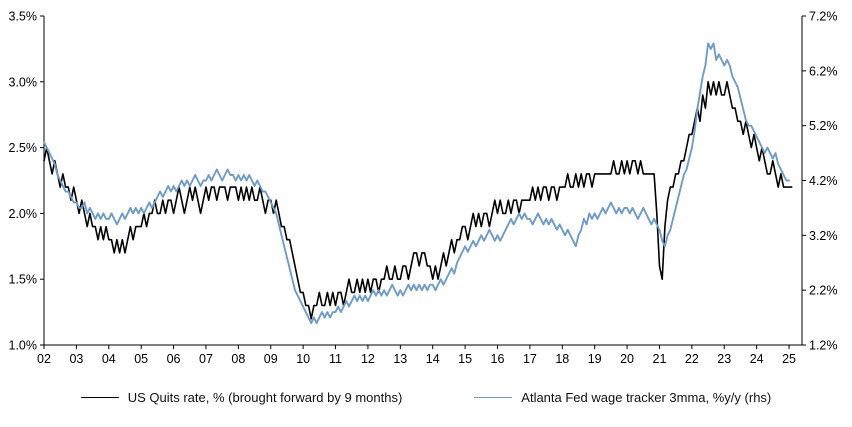  I want to click on y-axis-left: 3.5% 3.0% 2.5% 2.0% 1.5% 1.0%, so click(26, 181).